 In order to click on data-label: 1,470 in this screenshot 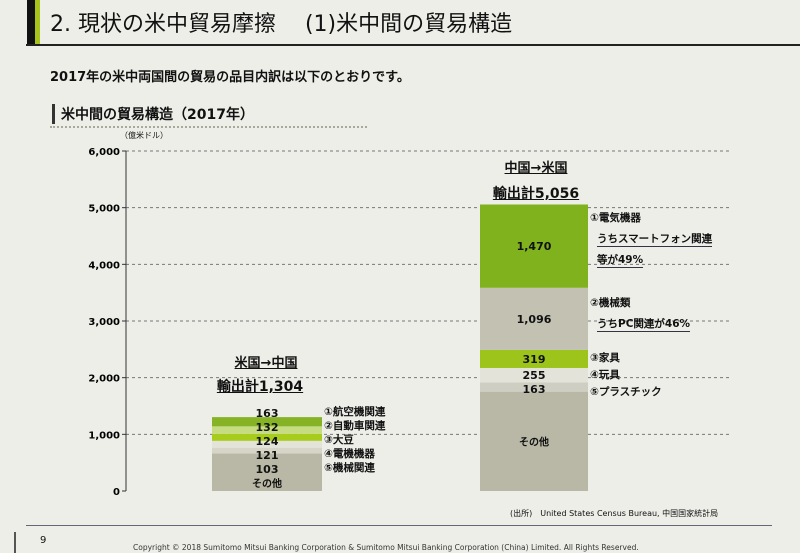, I will do `click(534, 246)`.